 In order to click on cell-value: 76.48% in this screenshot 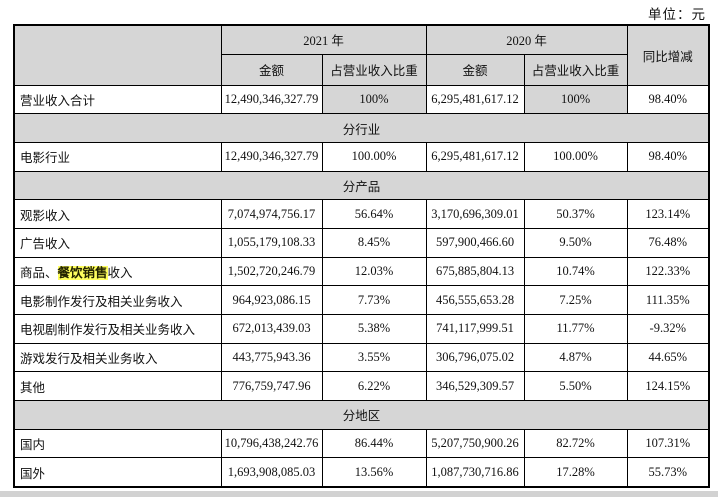, I will do `click(668, 242)`.